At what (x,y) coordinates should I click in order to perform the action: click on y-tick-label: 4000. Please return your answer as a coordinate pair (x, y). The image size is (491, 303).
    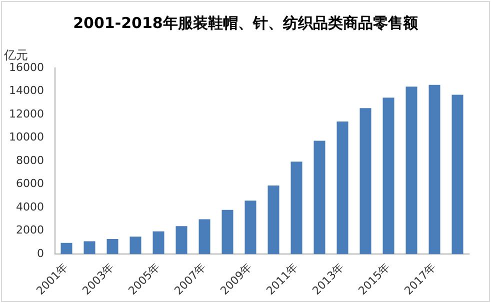
    Looking at the image, I should click on (30, 207).